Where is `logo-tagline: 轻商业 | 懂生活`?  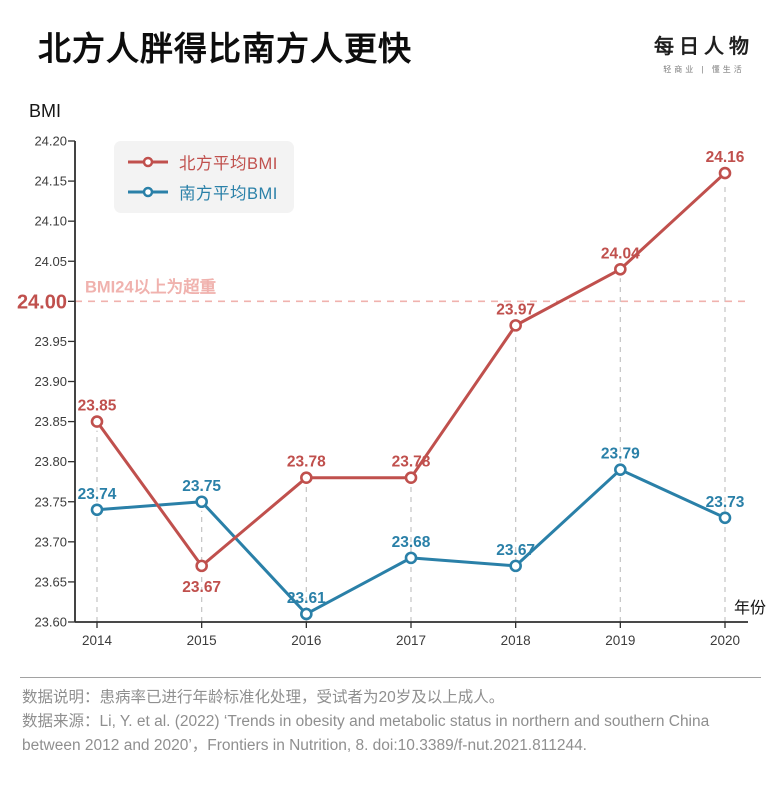
logo-tagline: 轻商业 | 懂生活 is located at coordinates (704, 69).